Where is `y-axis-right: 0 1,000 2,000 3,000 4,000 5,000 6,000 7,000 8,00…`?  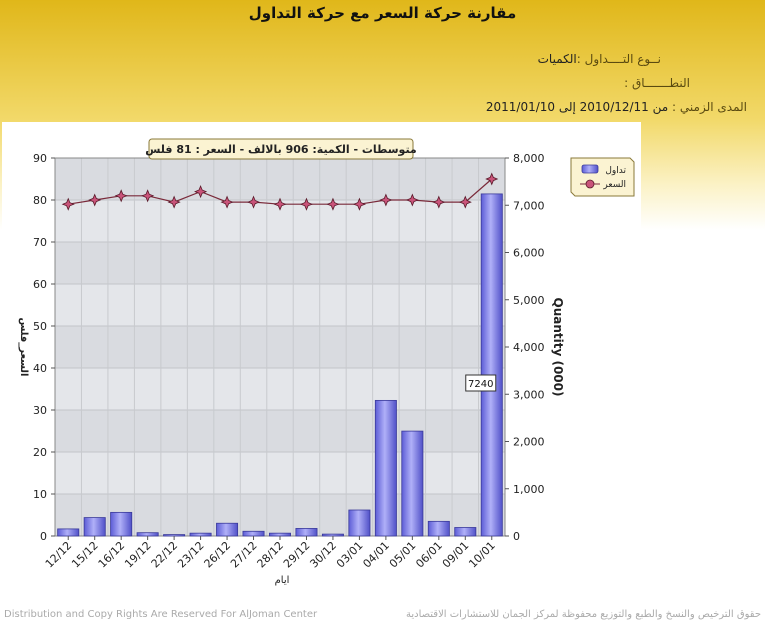 y-axis-right: 0 1,000 2,000 3,000 4,000 5,000 6,000 7,000 8,00… is located at coordinates (525, 347).